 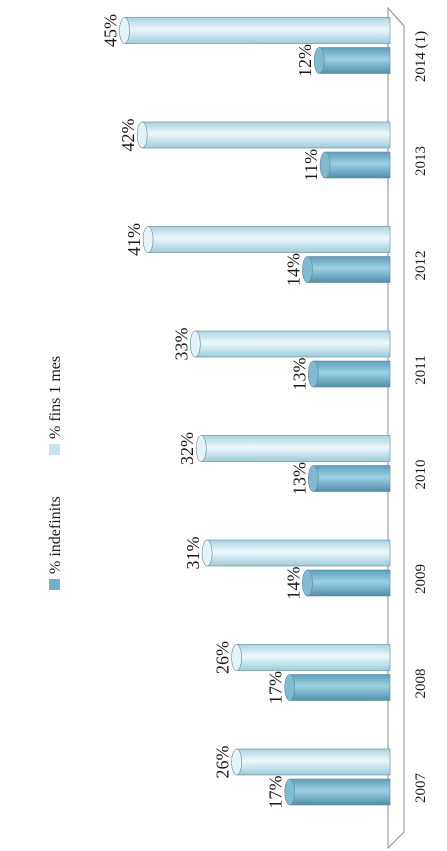 I want to click on category-tick-label: 2013, so click(x=421, y=161).